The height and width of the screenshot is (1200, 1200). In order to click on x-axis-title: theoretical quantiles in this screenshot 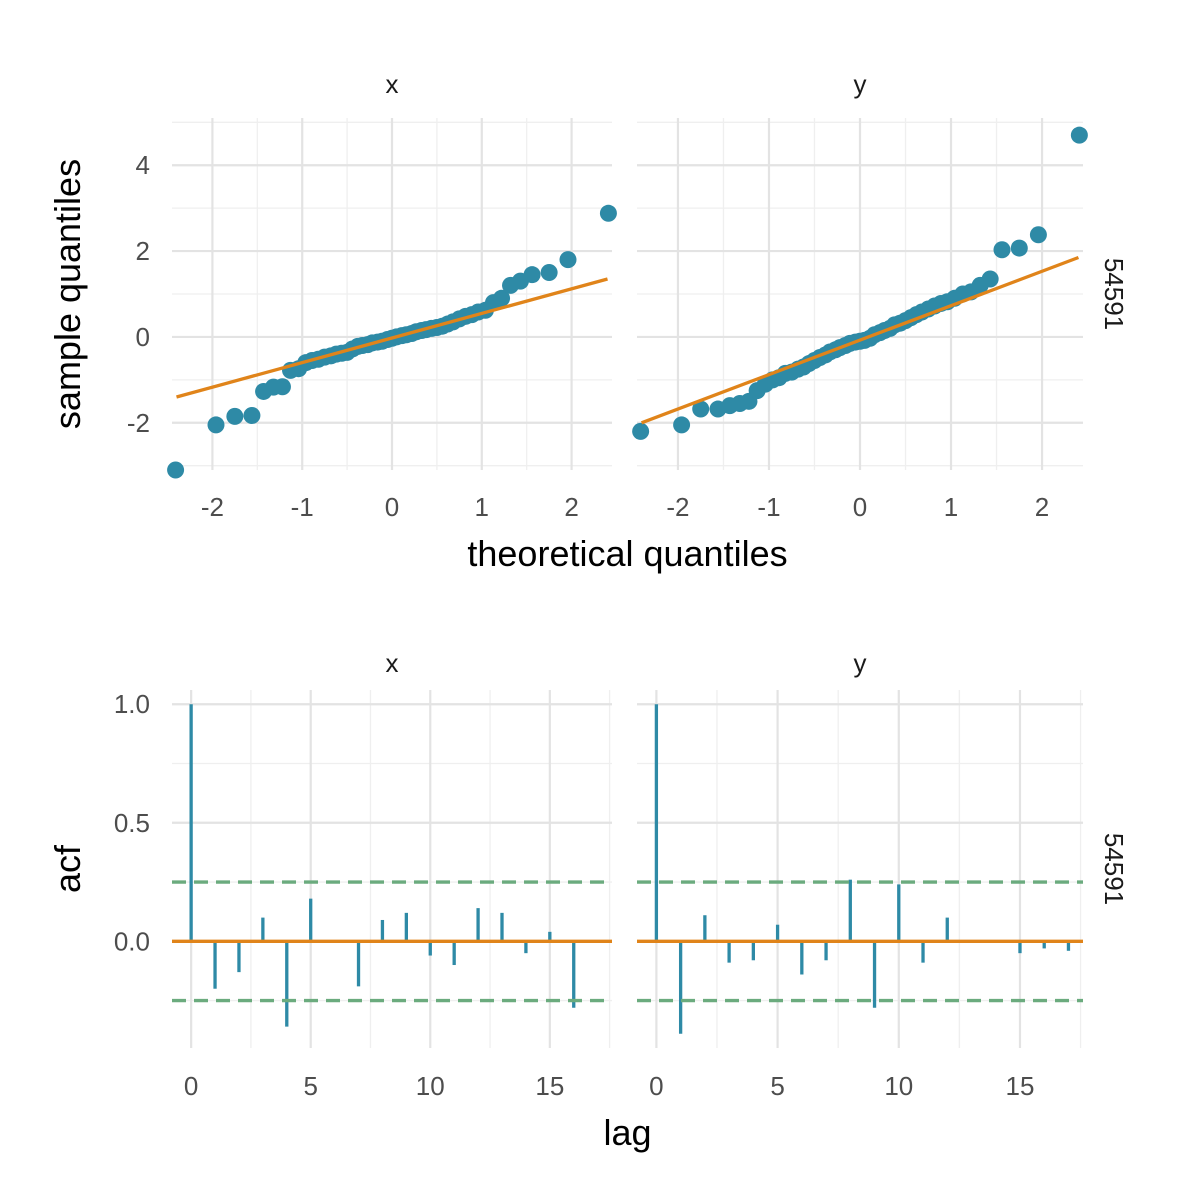, I will do `click(627, 553)`.